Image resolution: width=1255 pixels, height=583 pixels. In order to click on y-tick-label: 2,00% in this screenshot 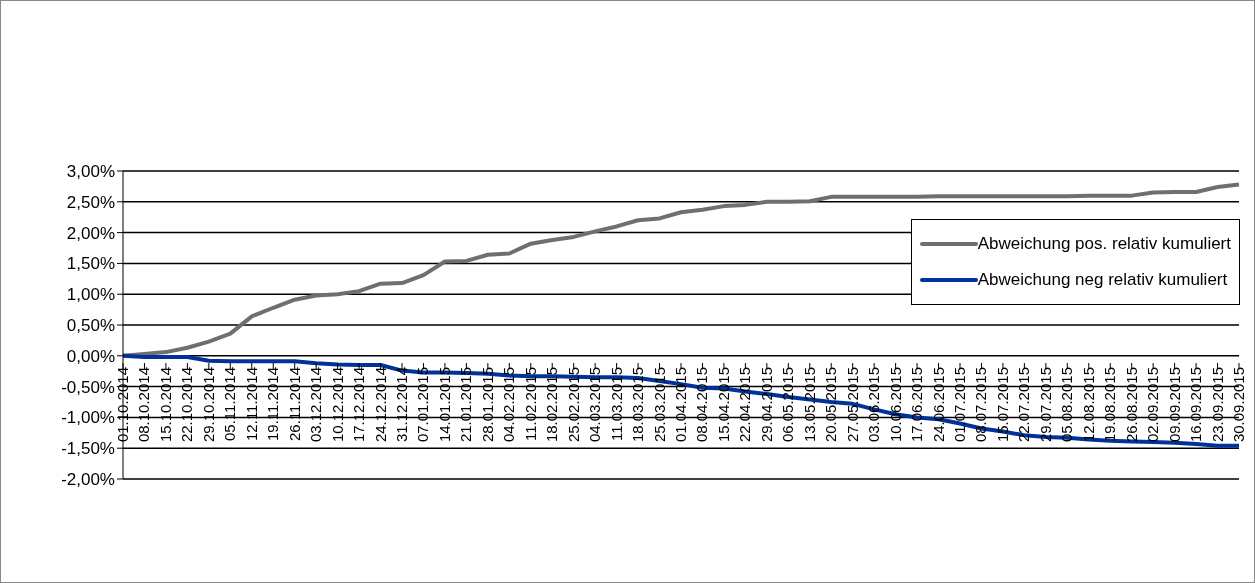, I will do `click(90, 233)`.